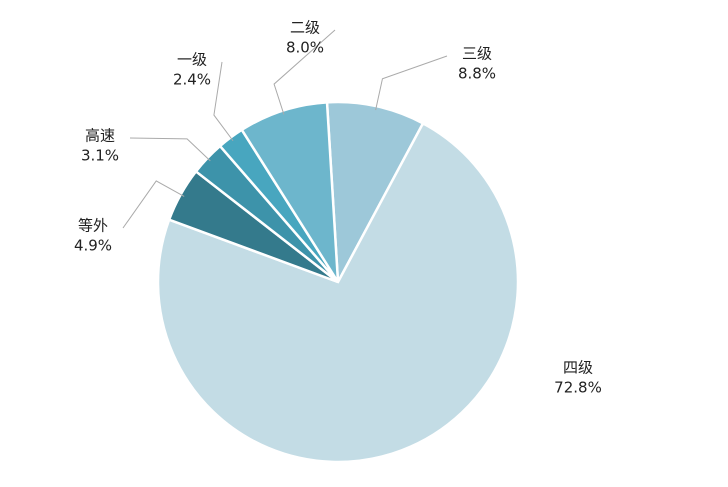 This screenshot has height=487, width=728. What do you see at coordinates (305, 48) in the screenshot?
I see `slice-value-label: 8.0%` at bounding box center [305, 48].